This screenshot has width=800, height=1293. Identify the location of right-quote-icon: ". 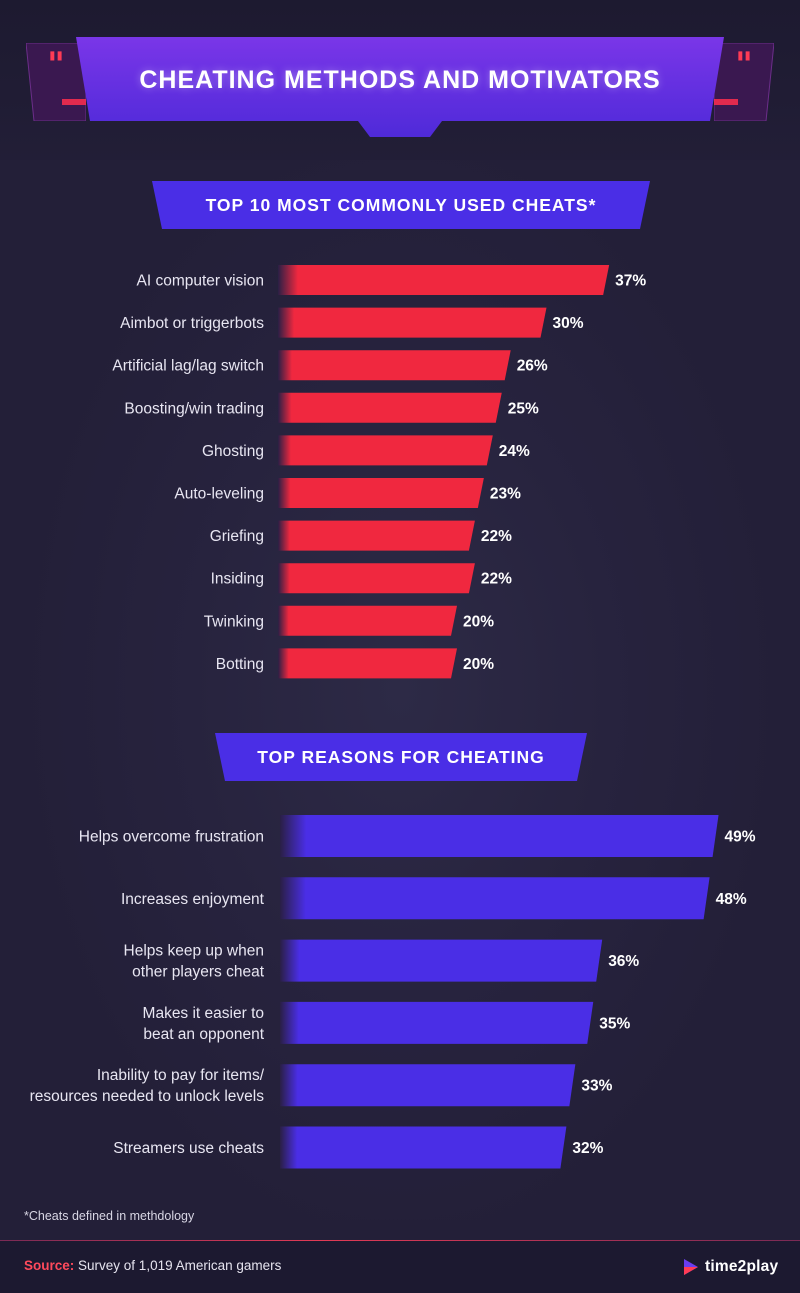
(744, 65).